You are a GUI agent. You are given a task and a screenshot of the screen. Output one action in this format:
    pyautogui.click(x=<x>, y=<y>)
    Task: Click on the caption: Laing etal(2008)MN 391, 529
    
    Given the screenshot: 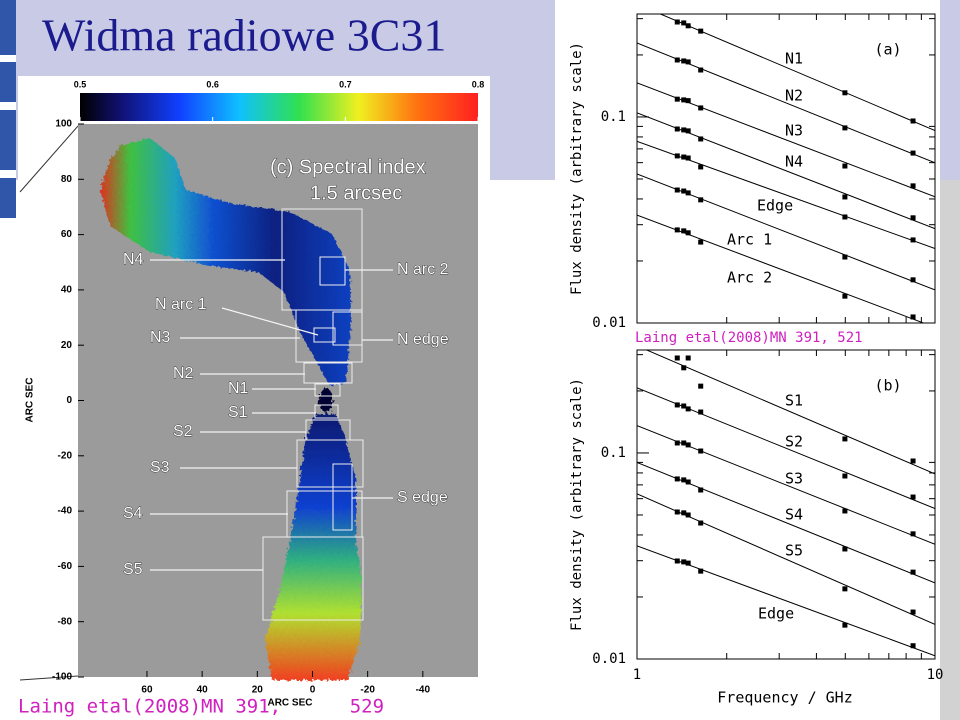 What is the action you would take?
    pyautogui.click(x=201, y=707)
    